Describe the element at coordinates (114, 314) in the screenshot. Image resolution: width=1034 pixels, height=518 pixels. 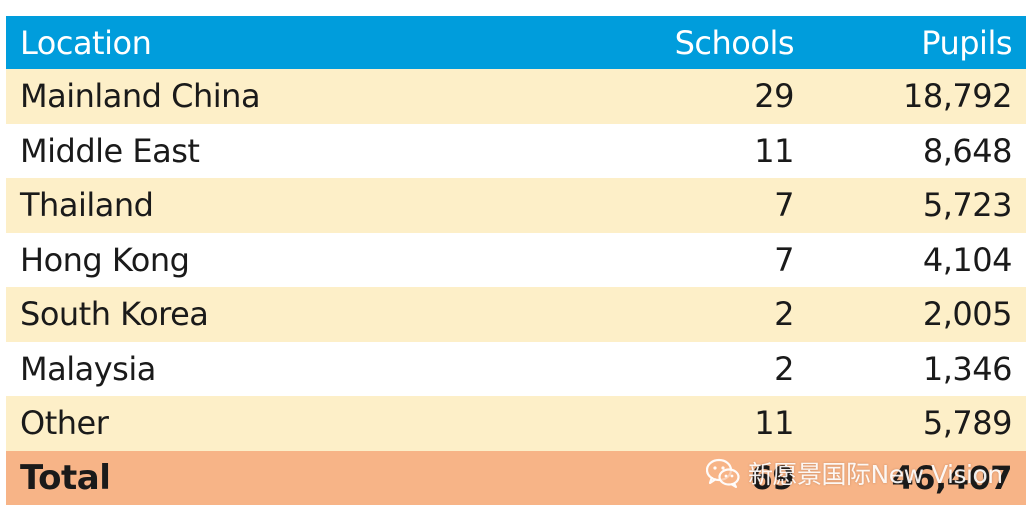
I see `row-location: South Korea` at that location.